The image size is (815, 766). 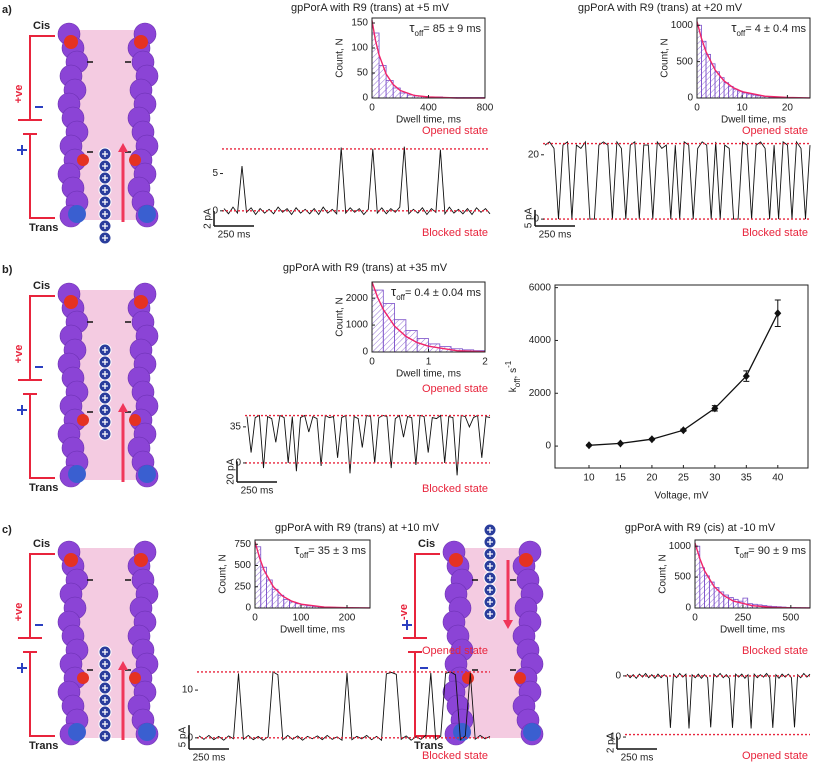 What do you see at coordinates (330, 550) in the screenshot?
I see `annotation: τoff= 35 ± 3 ms` at bounding box center [330, 550].